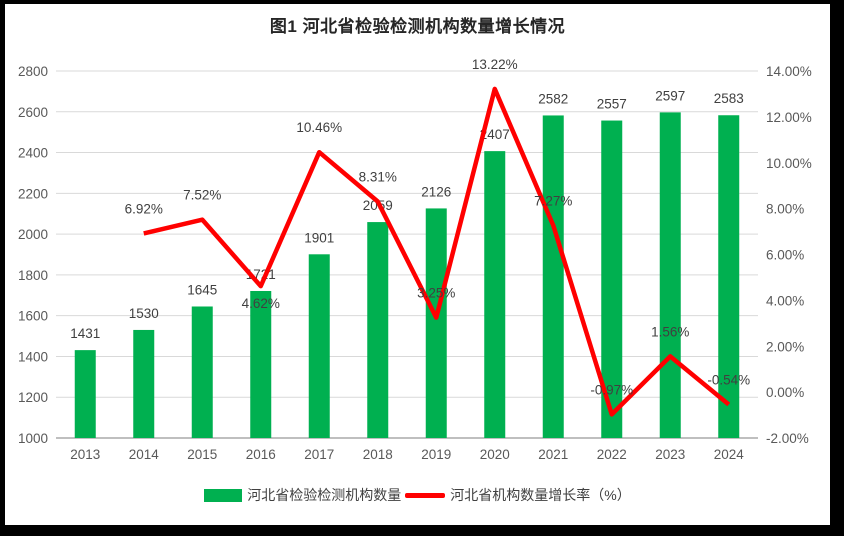 This screenshot has height=536, width=844. What do you see at coordinates (670, 331) in the screenshot?
I see `line-value-label: 1.56%` at bounding box center [670, 331].